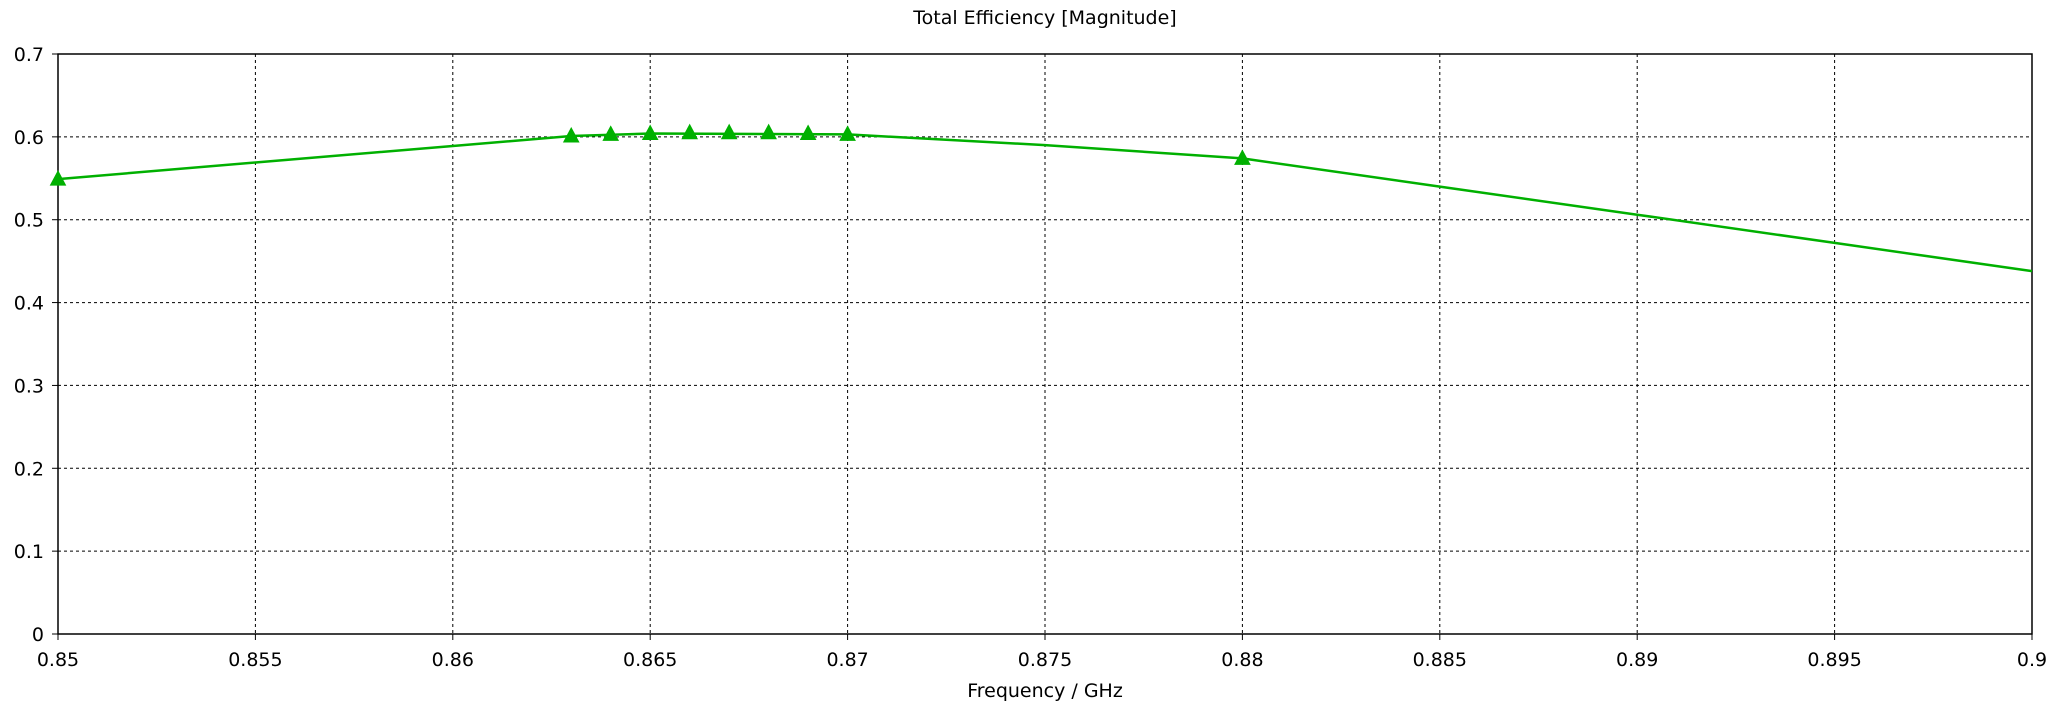 Image resolution: width=2056 pixels, height=710 pixels. I want to click on x-tick-label: 0.9, so click(2032, 660).